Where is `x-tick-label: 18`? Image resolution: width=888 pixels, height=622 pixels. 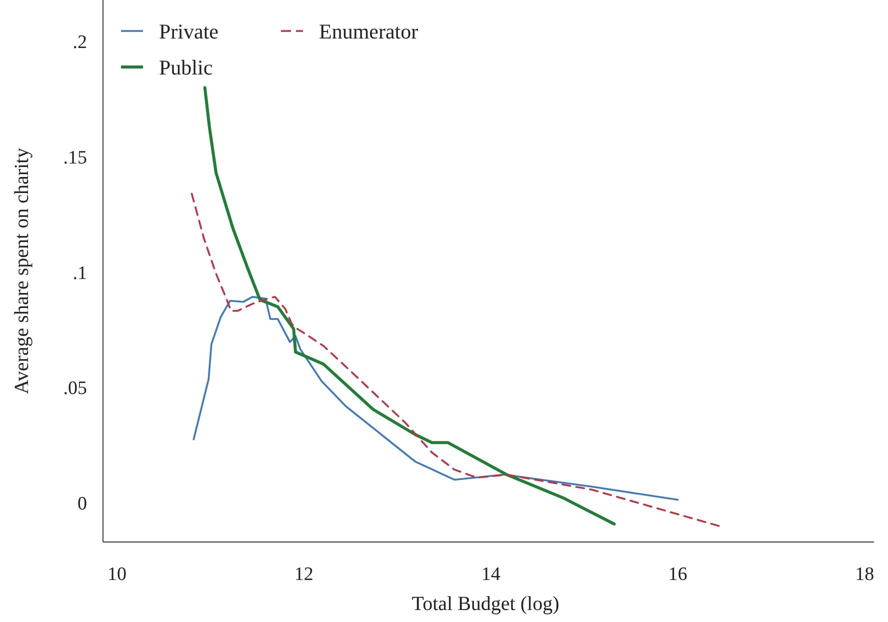 x-tick-label: 18 is located at coordinates (864, 574).